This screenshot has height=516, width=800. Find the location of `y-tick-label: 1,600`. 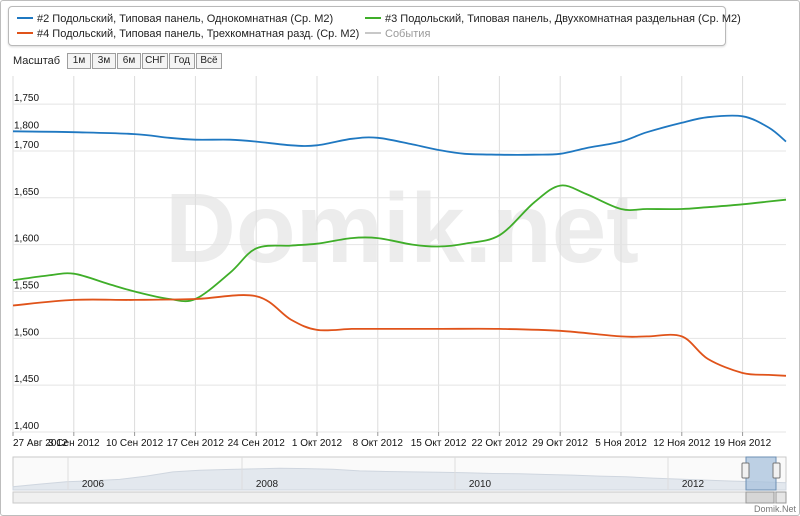

y-tick-label: 1,600 is located at coordinates (26, 239).